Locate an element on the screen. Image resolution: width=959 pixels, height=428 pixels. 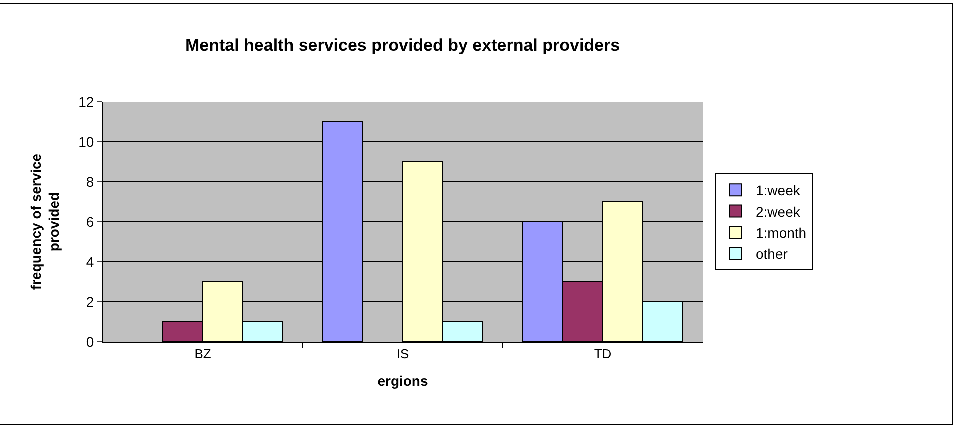
x-tick-label: BZ is located at coordinates (203, 354).